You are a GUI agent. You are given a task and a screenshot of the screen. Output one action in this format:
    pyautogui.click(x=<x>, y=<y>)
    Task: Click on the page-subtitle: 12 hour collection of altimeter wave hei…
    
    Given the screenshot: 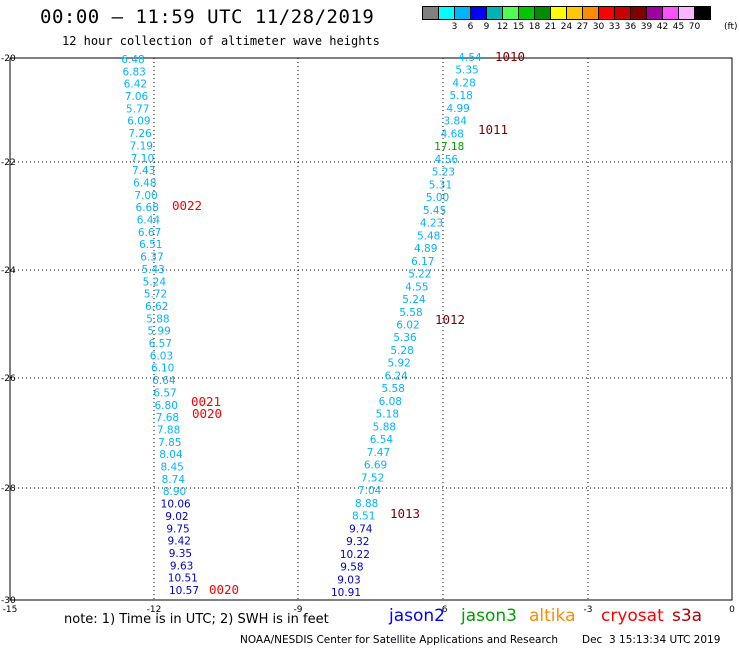 What is the action you would take?
    pyautogui.click(x=221, y=41)
    